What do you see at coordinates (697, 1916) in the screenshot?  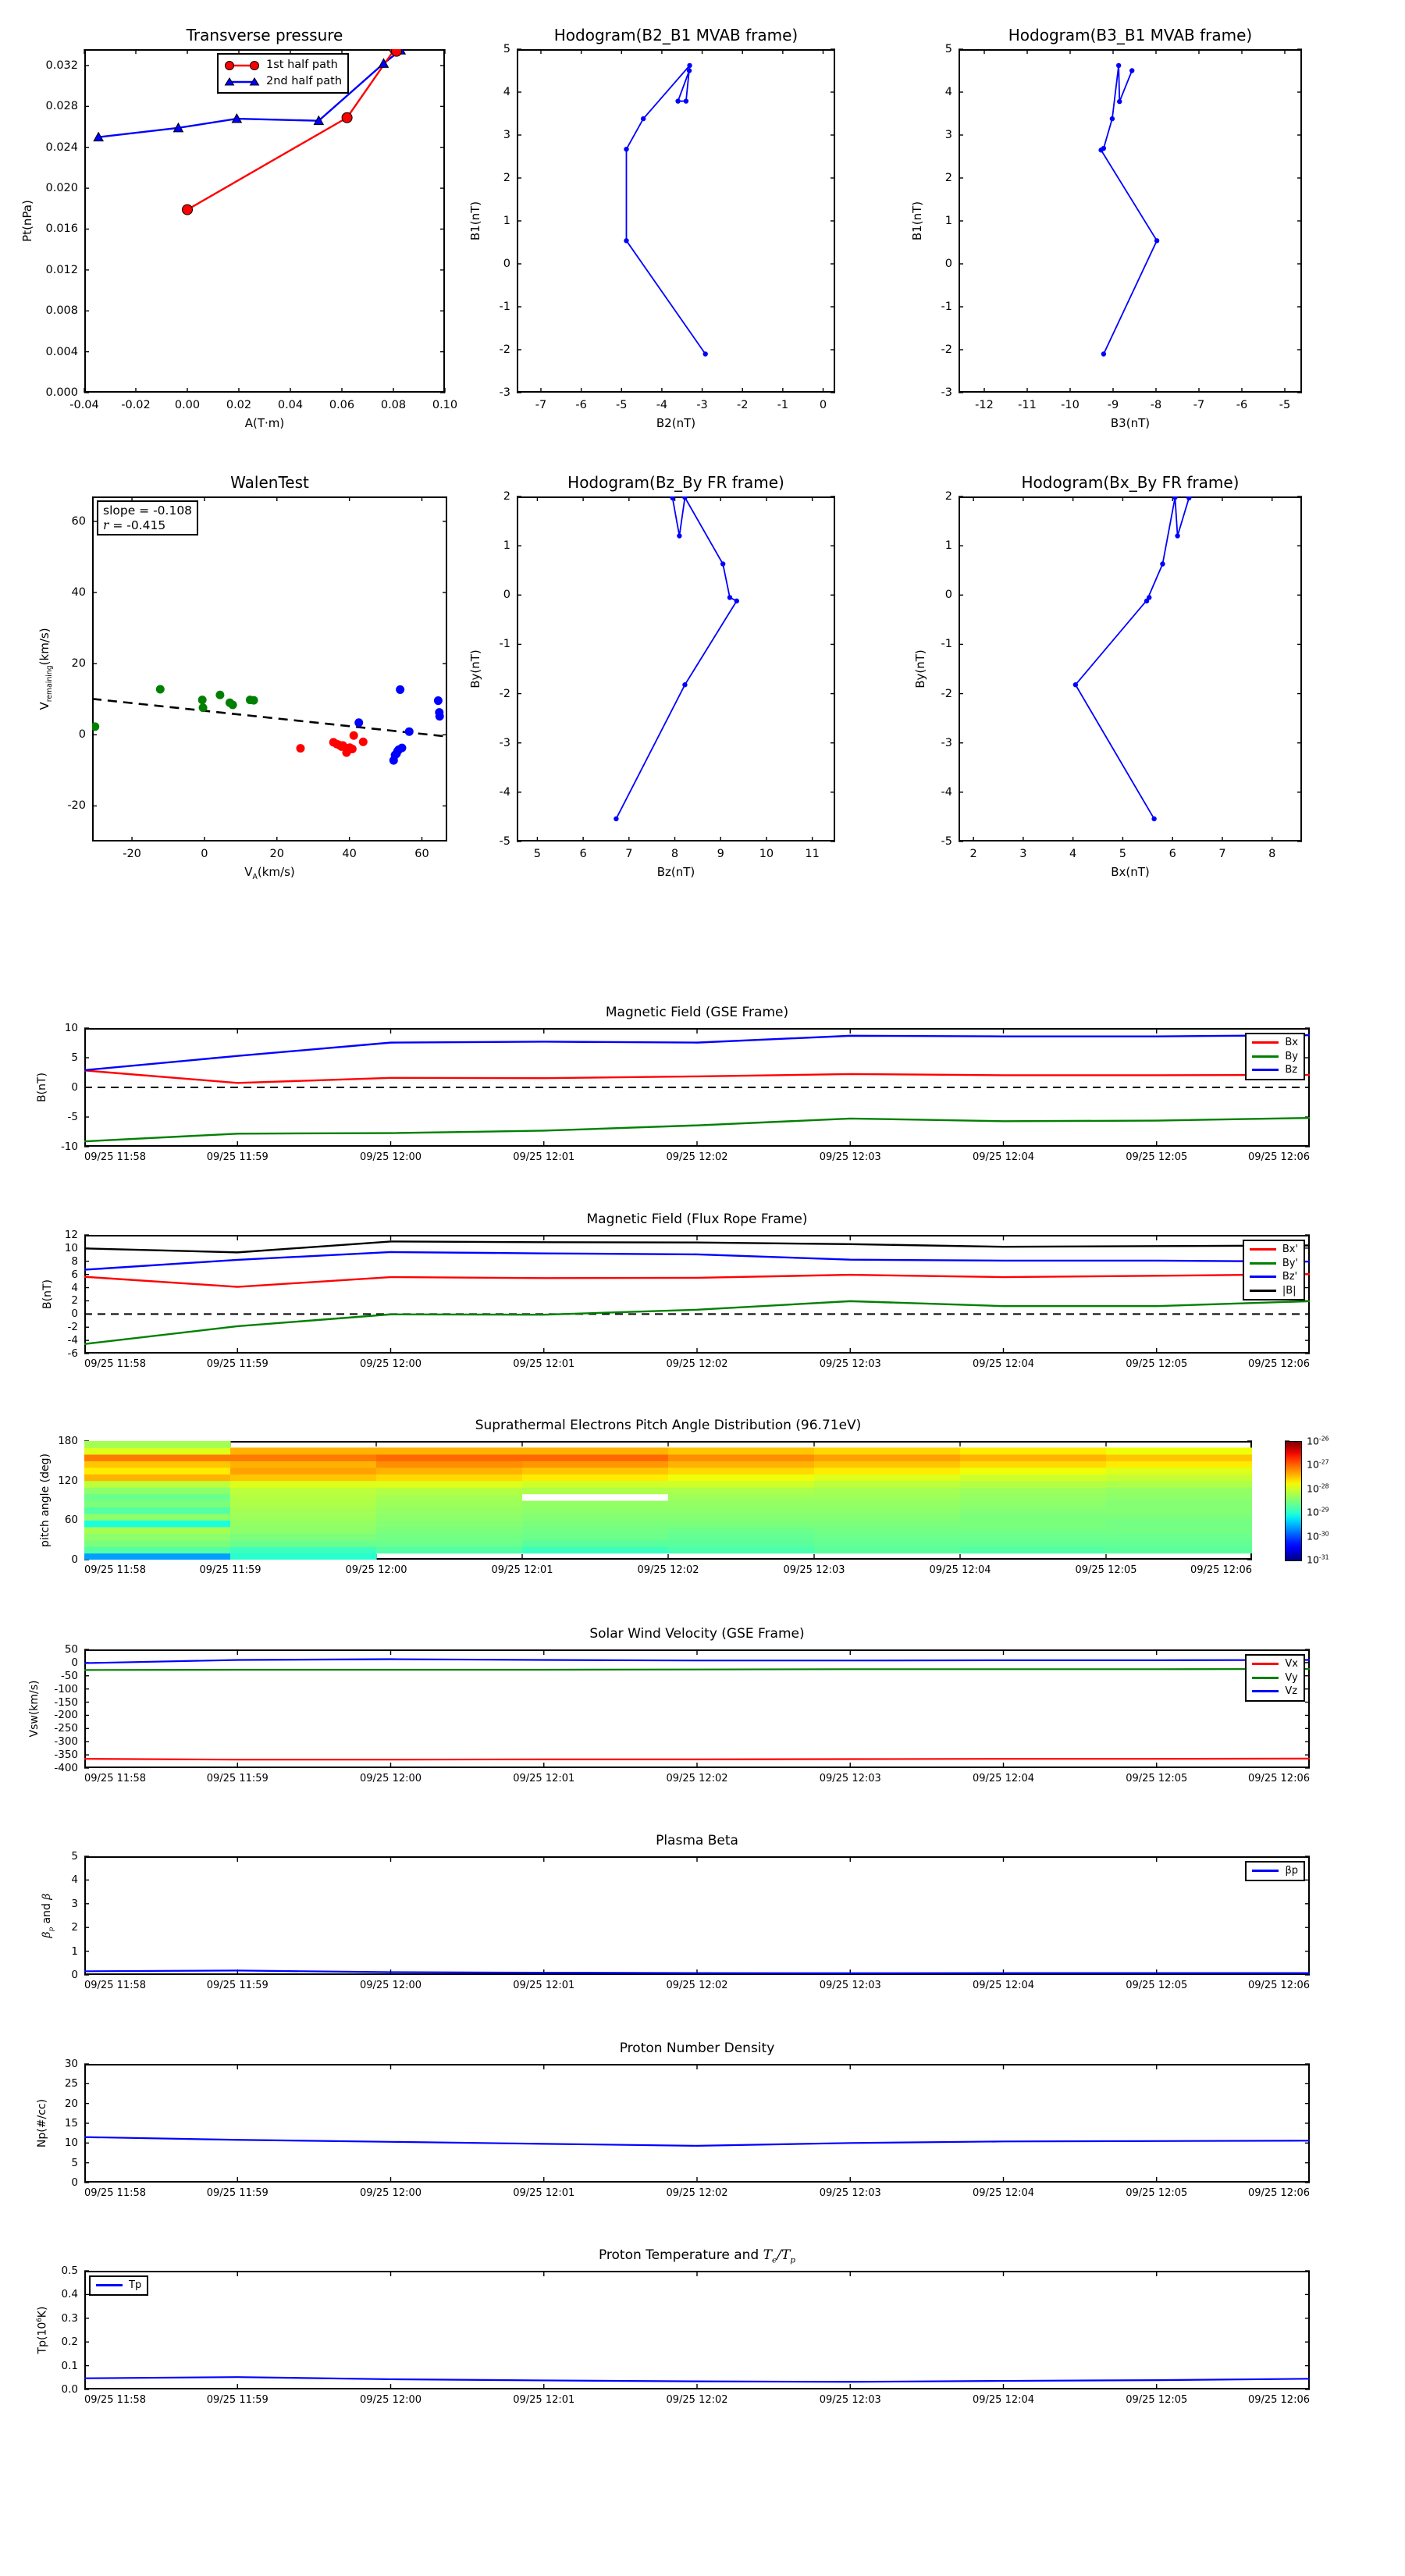 I see `plot-area-plasma-beta` at bounding box center [697, 1916].